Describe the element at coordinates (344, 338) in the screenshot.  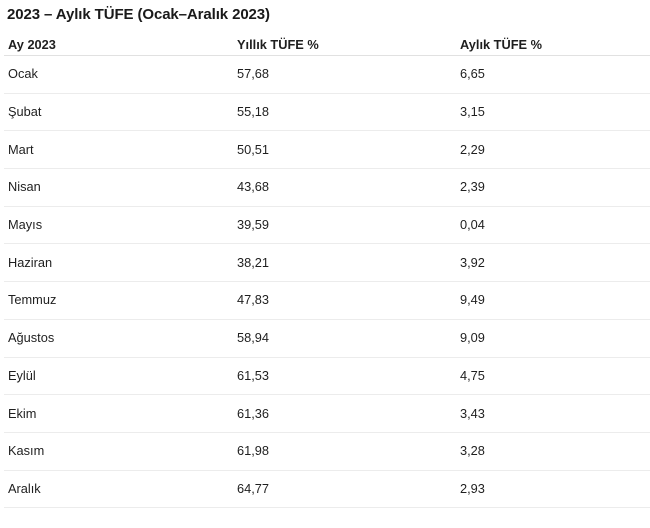
I see `cell-annual: 58,94` at that location.